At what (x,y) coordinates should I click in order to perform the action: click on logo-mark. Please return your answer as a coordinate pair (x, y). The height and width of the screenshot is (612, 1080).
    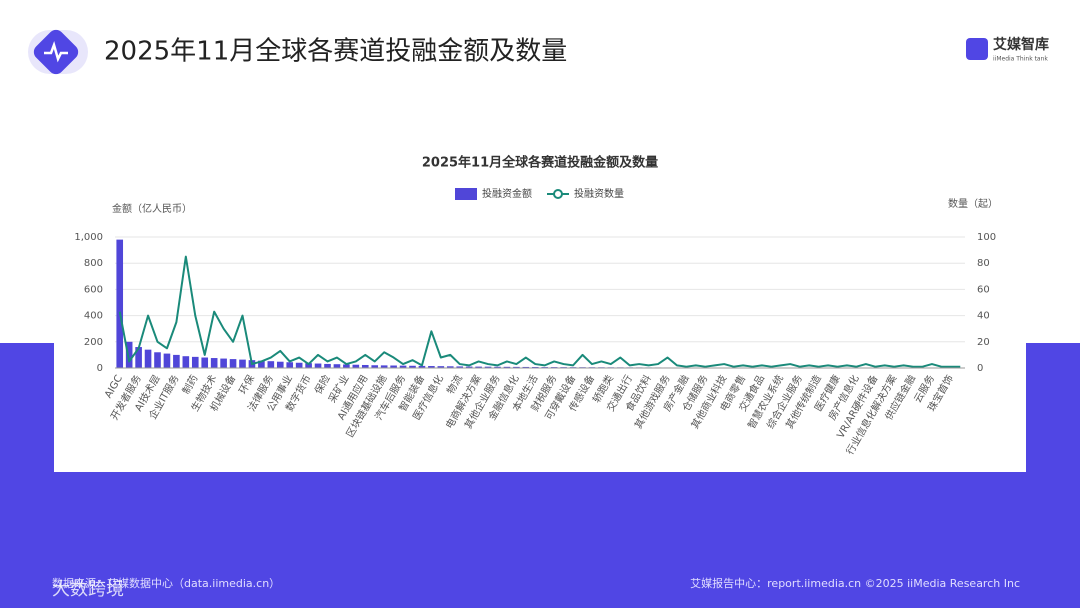
    Looking at the image, I should click on (977, 49).